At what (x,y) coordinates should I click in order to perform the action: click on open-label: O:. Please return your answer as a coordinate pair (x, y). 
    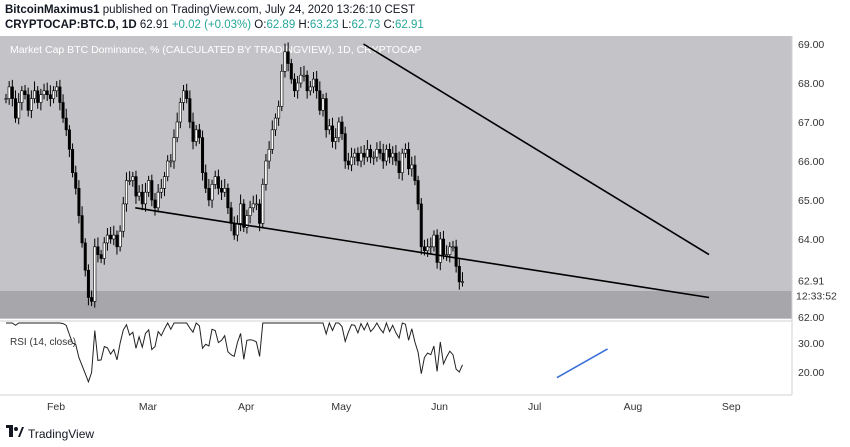
    Looking at the image, I should click on (260, 25).